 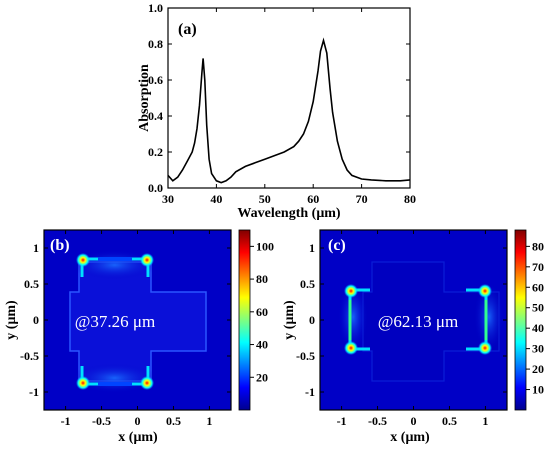 I want to click on a-xtick-label: 70, so click(x=362, y=199).